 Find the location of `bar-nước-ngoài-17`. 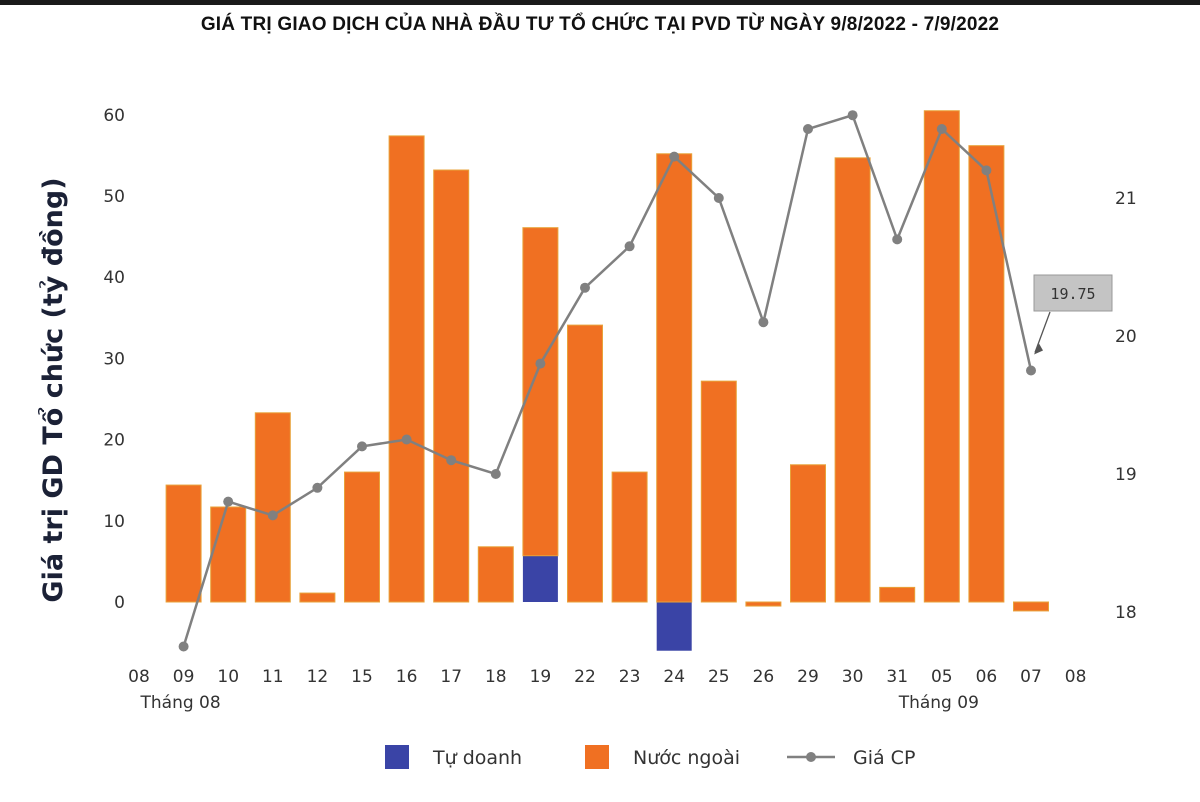

bar-nước-ngoài-17 is located at coordinates (451, 386).